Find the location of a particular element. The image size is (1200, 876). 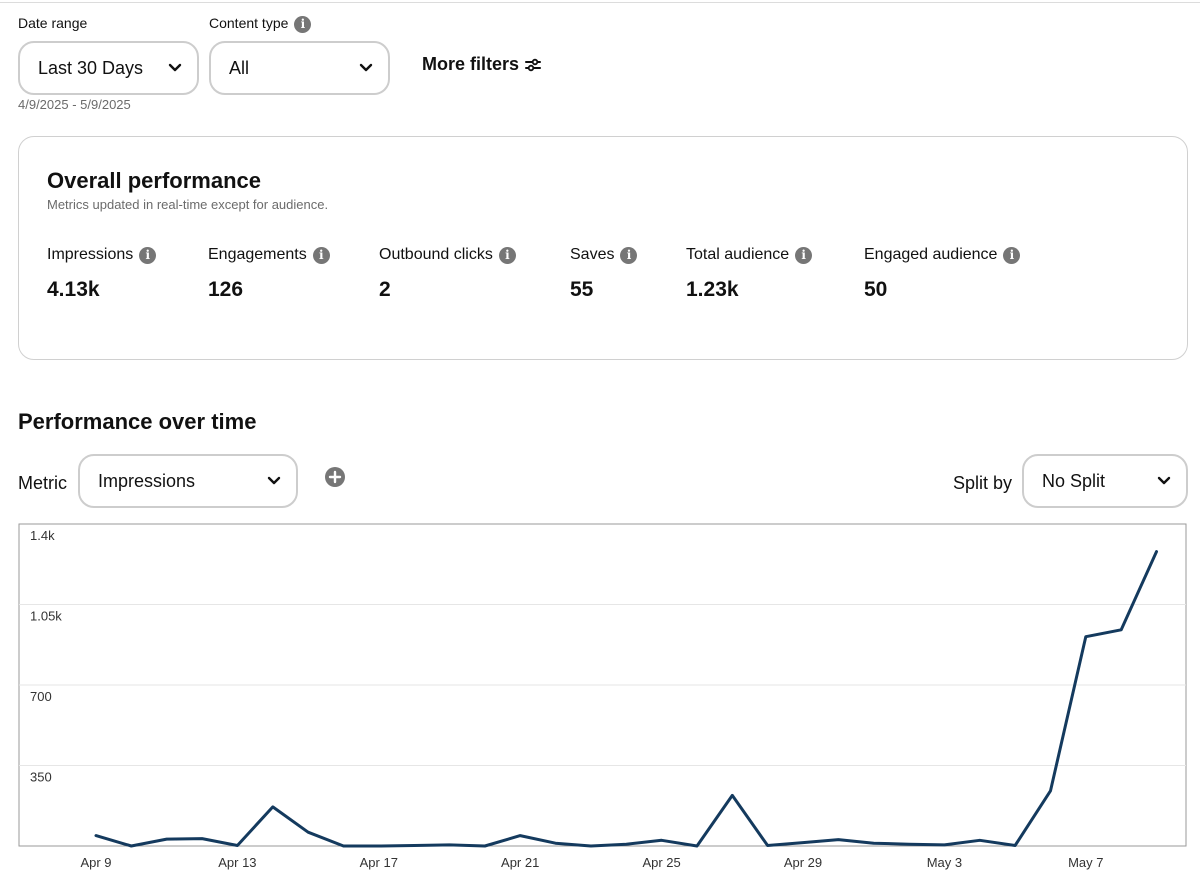

metric-select-label: Metric is located at coordinates (42, 483).